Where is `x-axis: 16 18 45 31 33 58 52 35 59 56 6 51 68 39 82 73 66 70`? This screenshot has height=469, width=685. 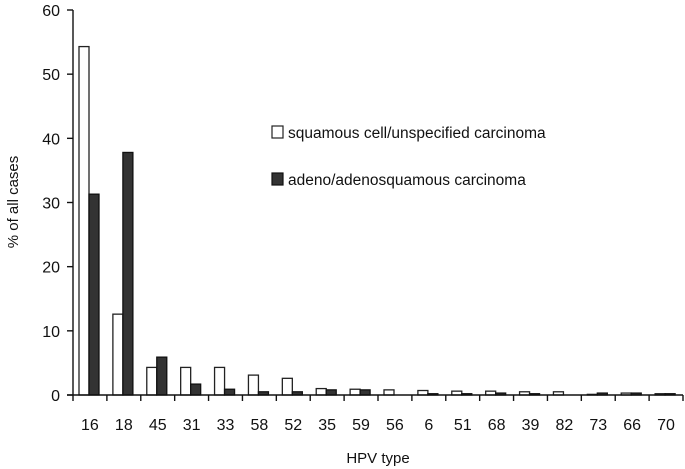 x-axis: 16 18 45 31 33 58 52 35 59 56 6 51 68 39 82 73 66 70 is located at coordinates (375, 414).